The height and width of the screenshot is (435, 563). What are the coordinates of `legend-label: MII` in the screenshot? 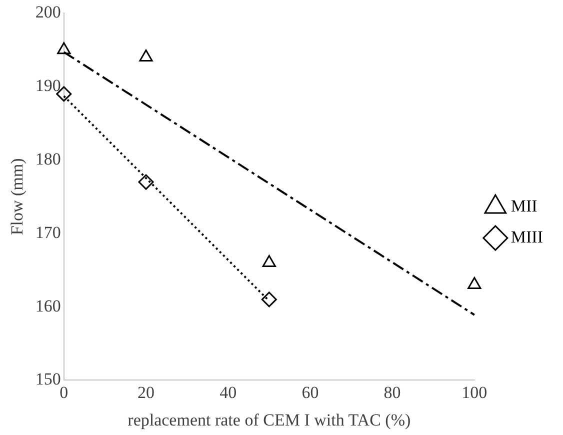 It's located at (524, 206).